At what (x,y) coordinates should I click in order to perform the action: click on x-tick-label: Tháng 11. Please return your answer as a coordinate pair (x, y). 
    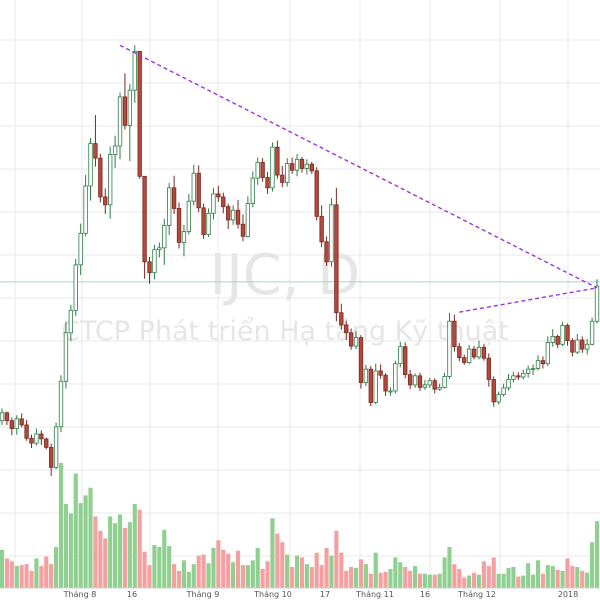
    Looking at the image, I should click on (374, 594).